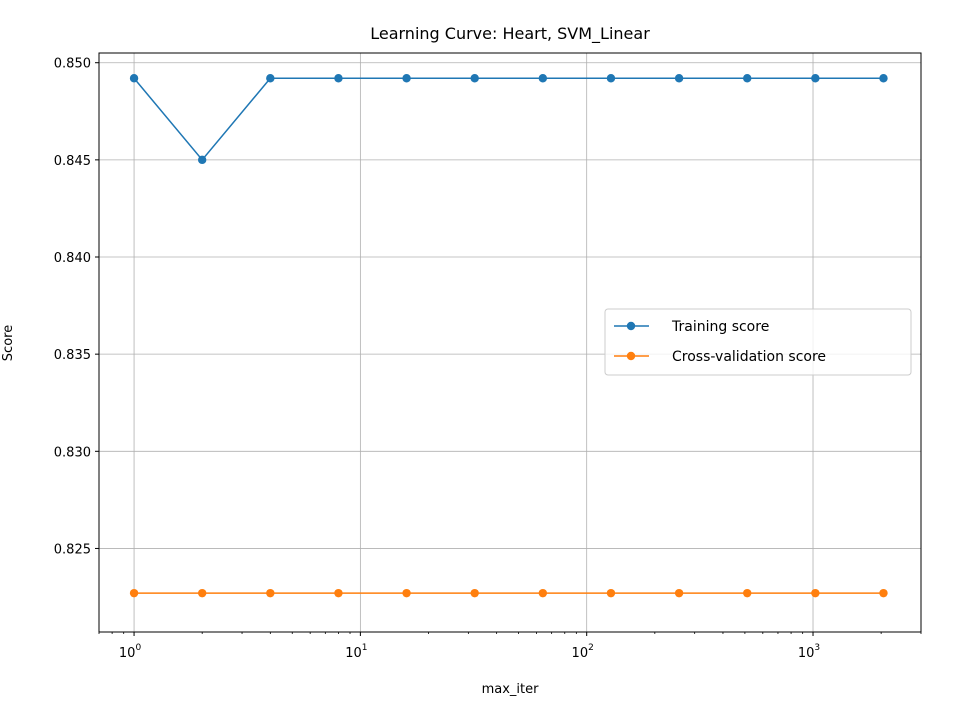 The width and height of the screenshot is (960, 720). Describe the element at coordinates (720, 327) in the screenshot. I see `legend-label: Training score` at that location.